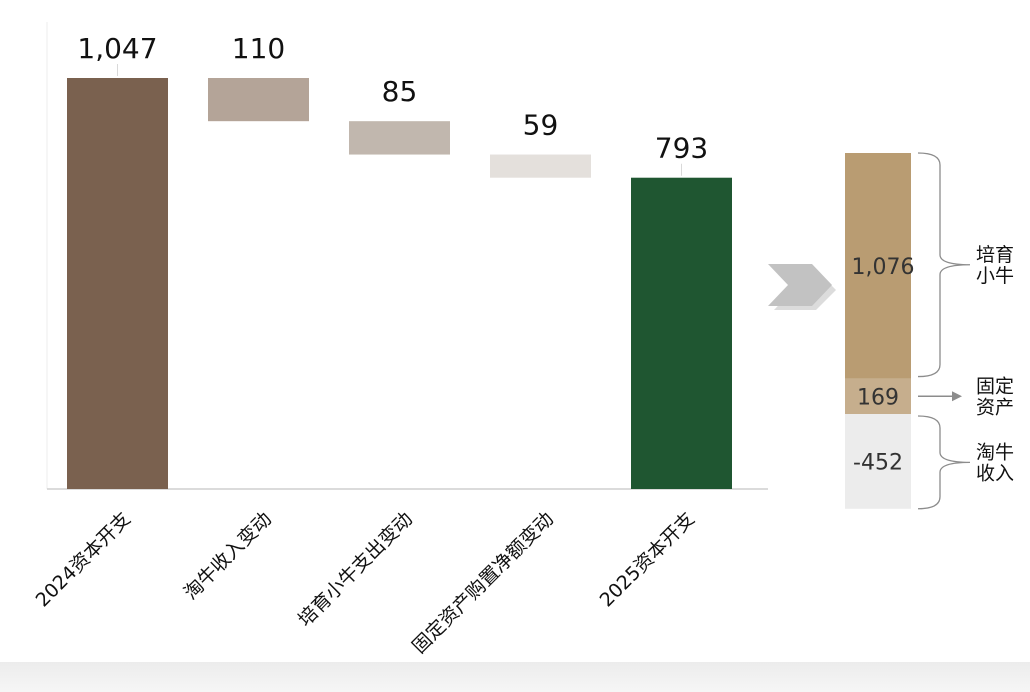 The image size is (1030, 692). Describe the element at coordinates (995, 265) in the screenshot. I see `annotation-label: 培育小牛` at that location.